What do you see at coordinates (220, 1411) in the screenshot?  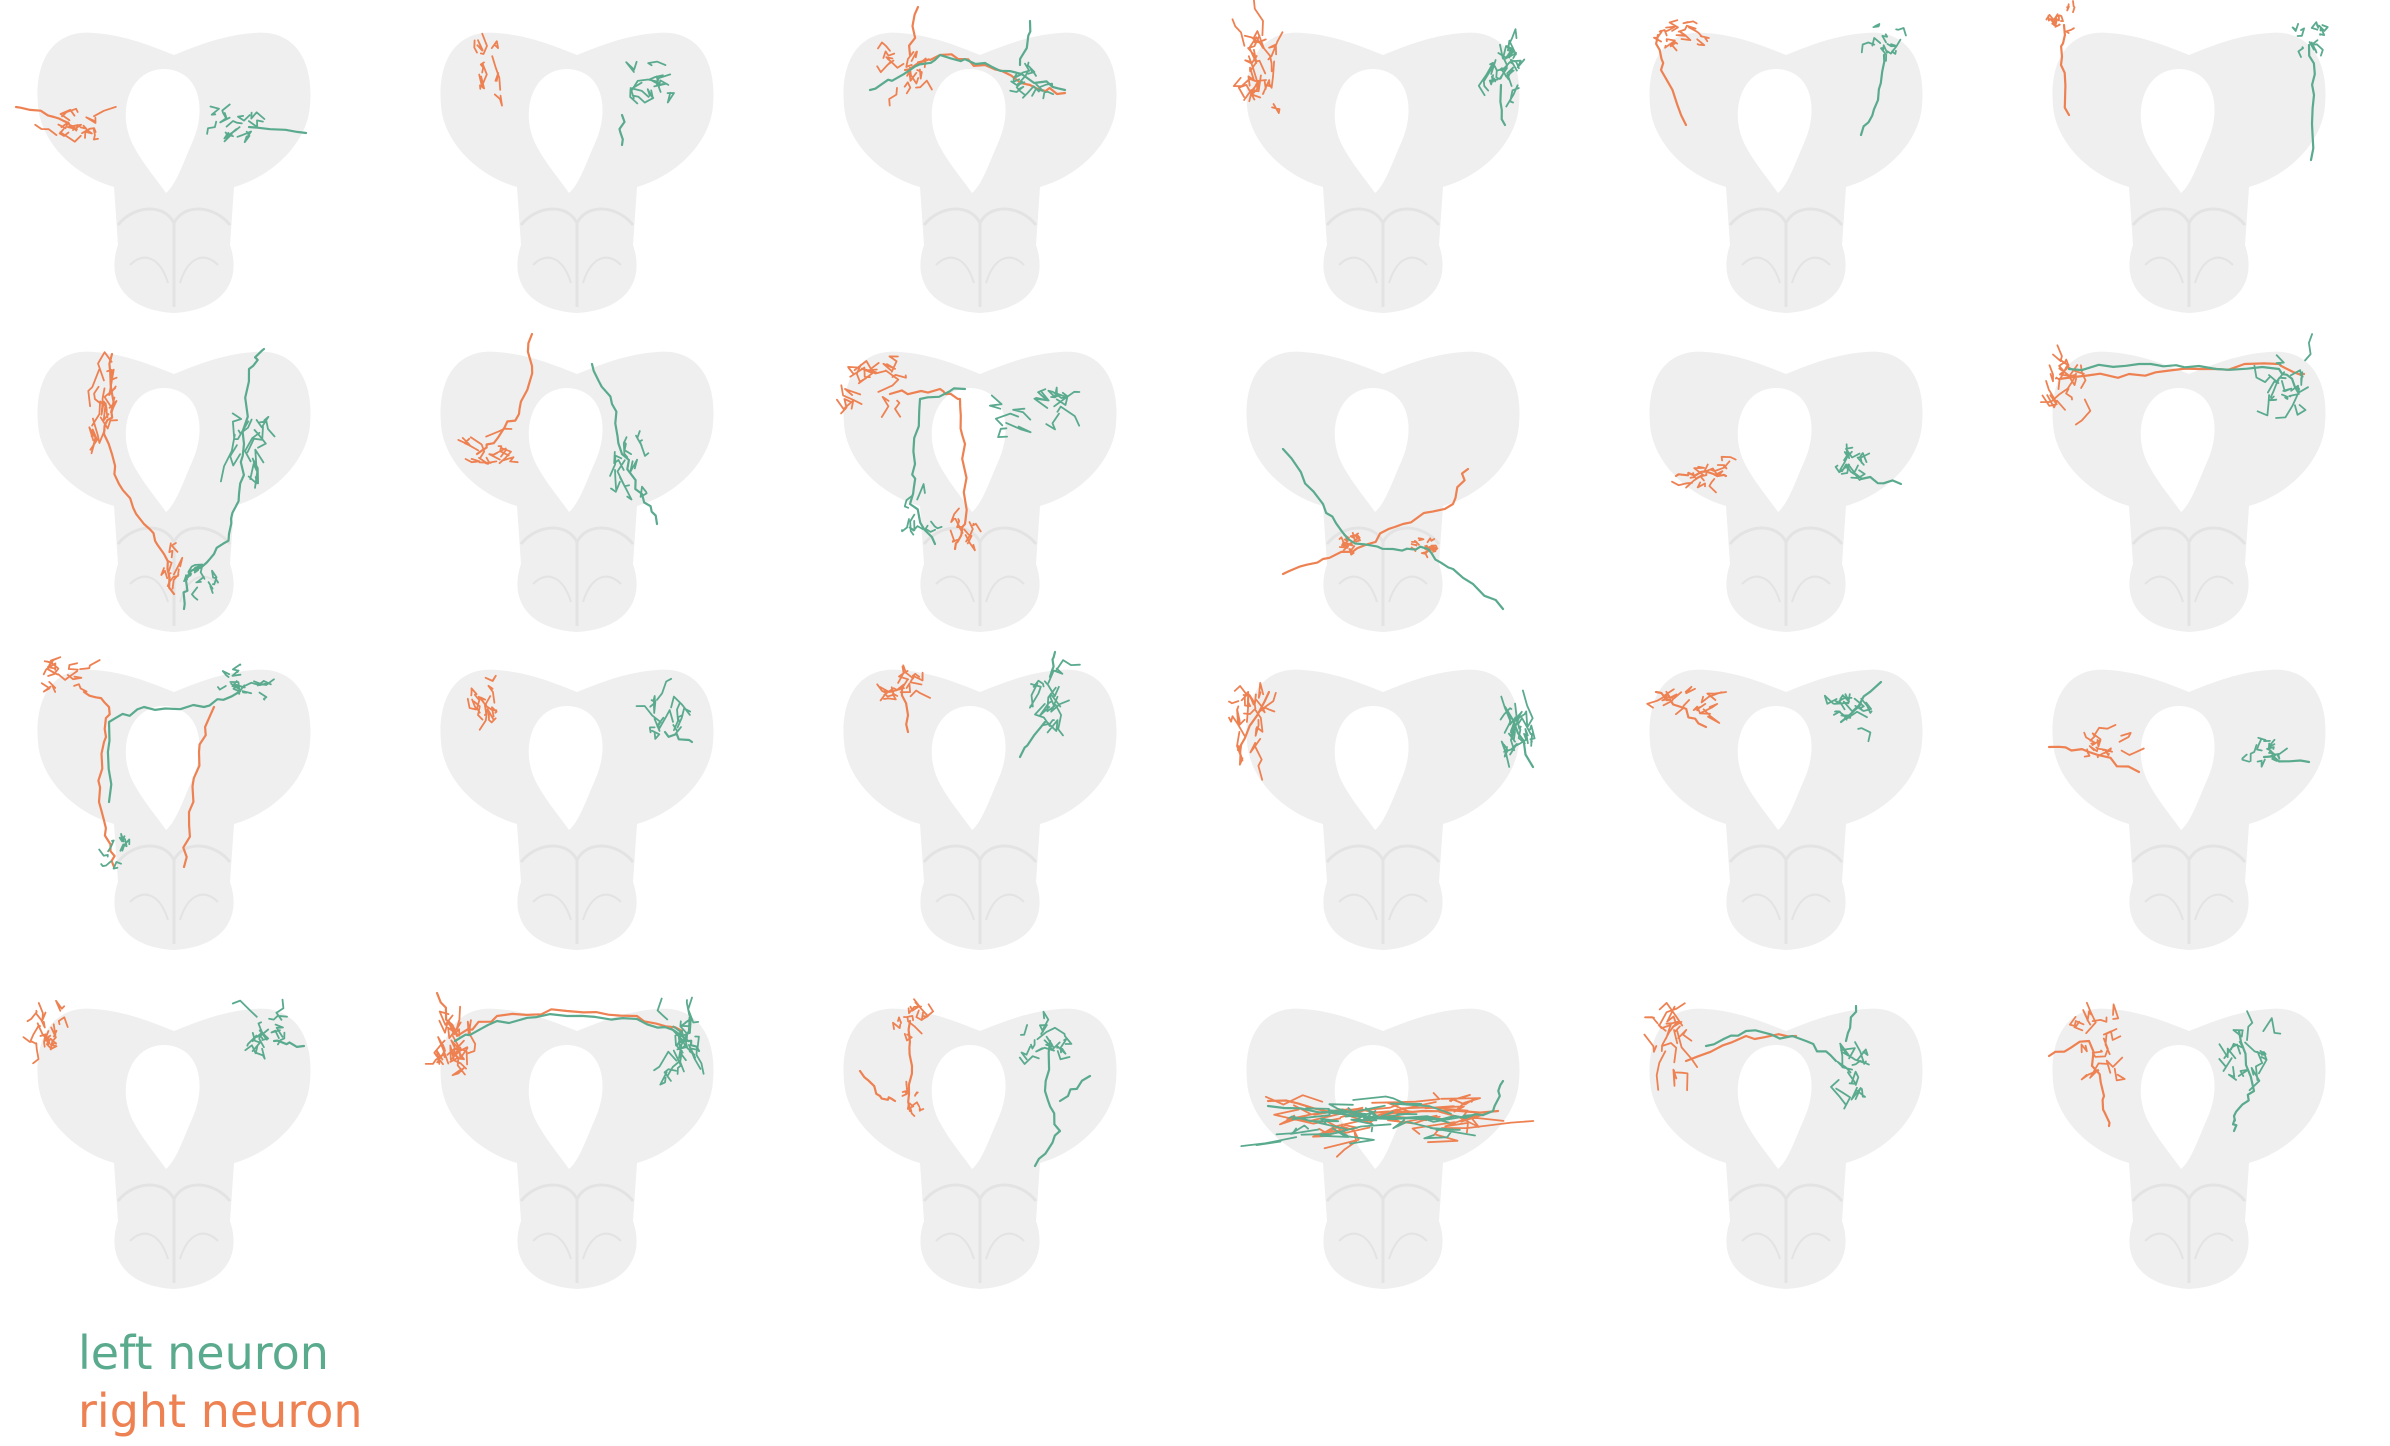 I see `legend-right-neuron: right neuron` at bounding box center [220, 1411].